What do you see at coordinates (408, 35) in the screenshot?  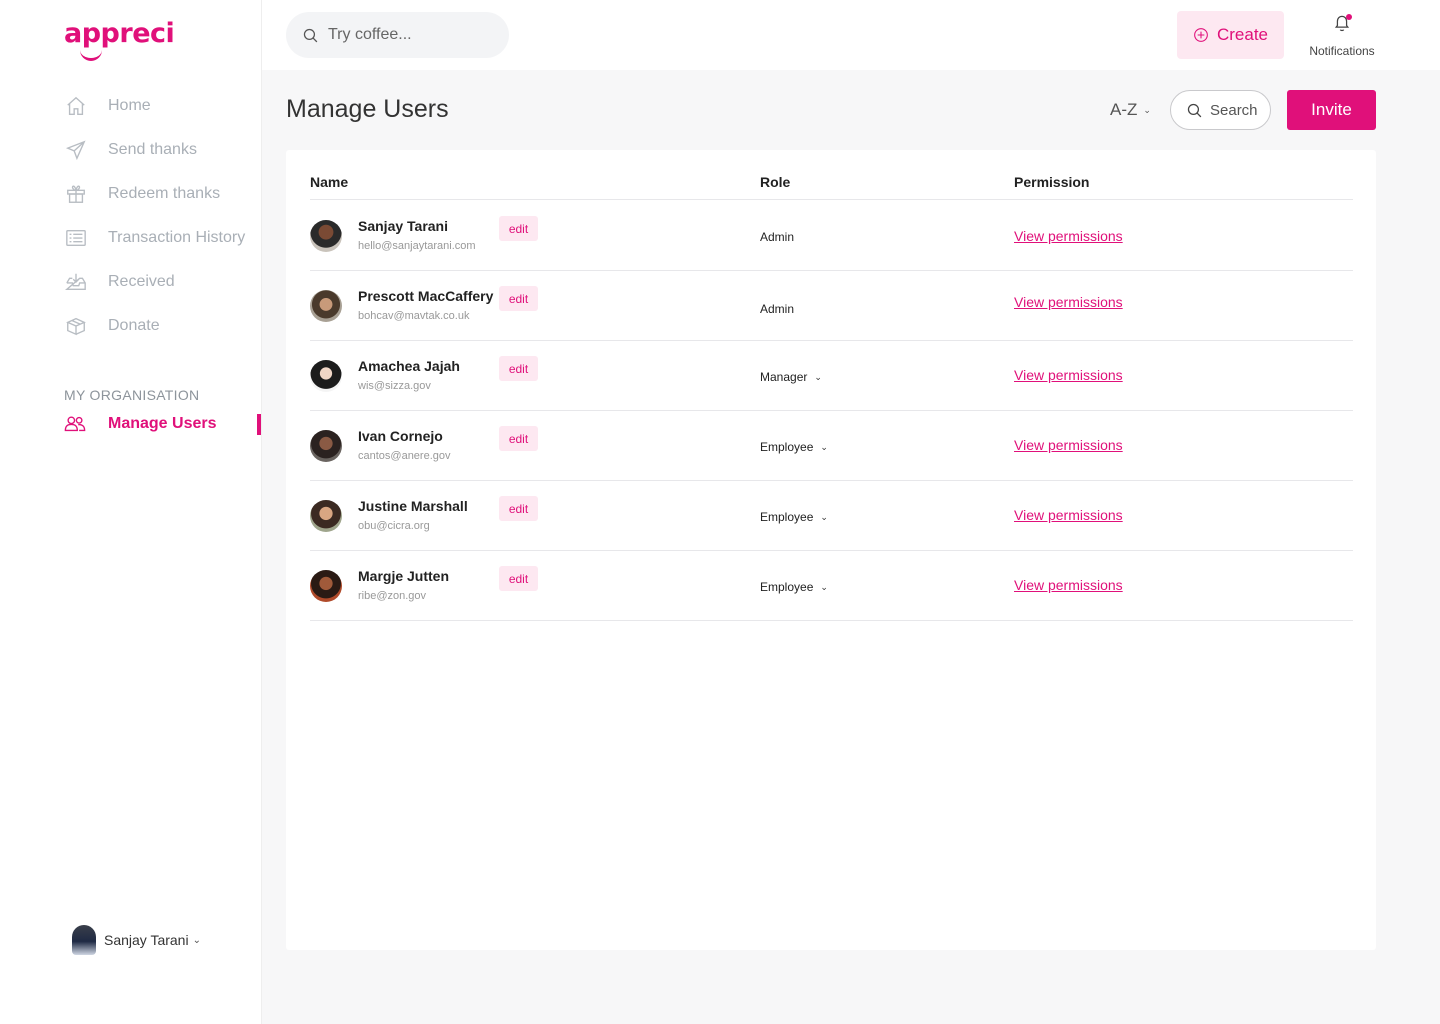 I see `search-input` at bounding box center [408, 35].